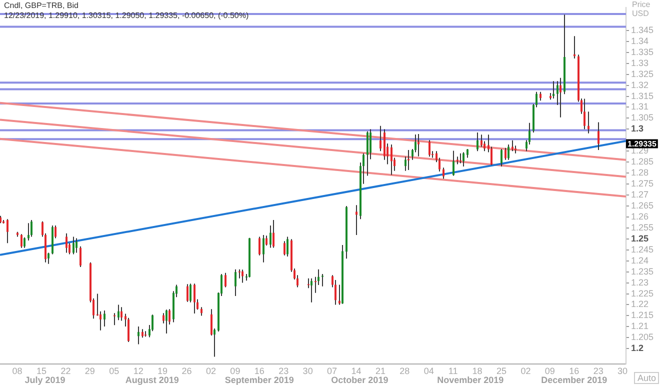 The image size is (660, 385). What do you see at coordinates (642, 29) in the screenshot?
I see `y-tick-label: 1.345` at bounding box center [642, 29].